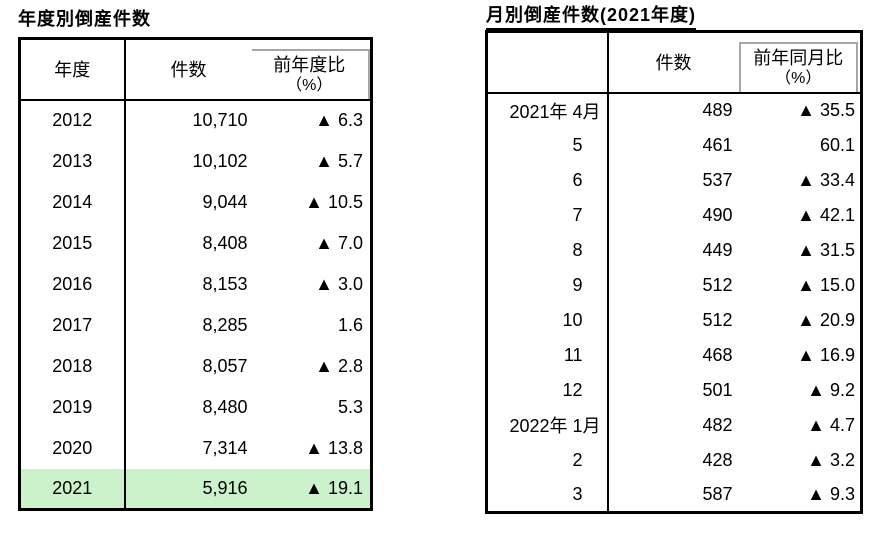  I want to click on month-cell: 9, so click(547, 285).